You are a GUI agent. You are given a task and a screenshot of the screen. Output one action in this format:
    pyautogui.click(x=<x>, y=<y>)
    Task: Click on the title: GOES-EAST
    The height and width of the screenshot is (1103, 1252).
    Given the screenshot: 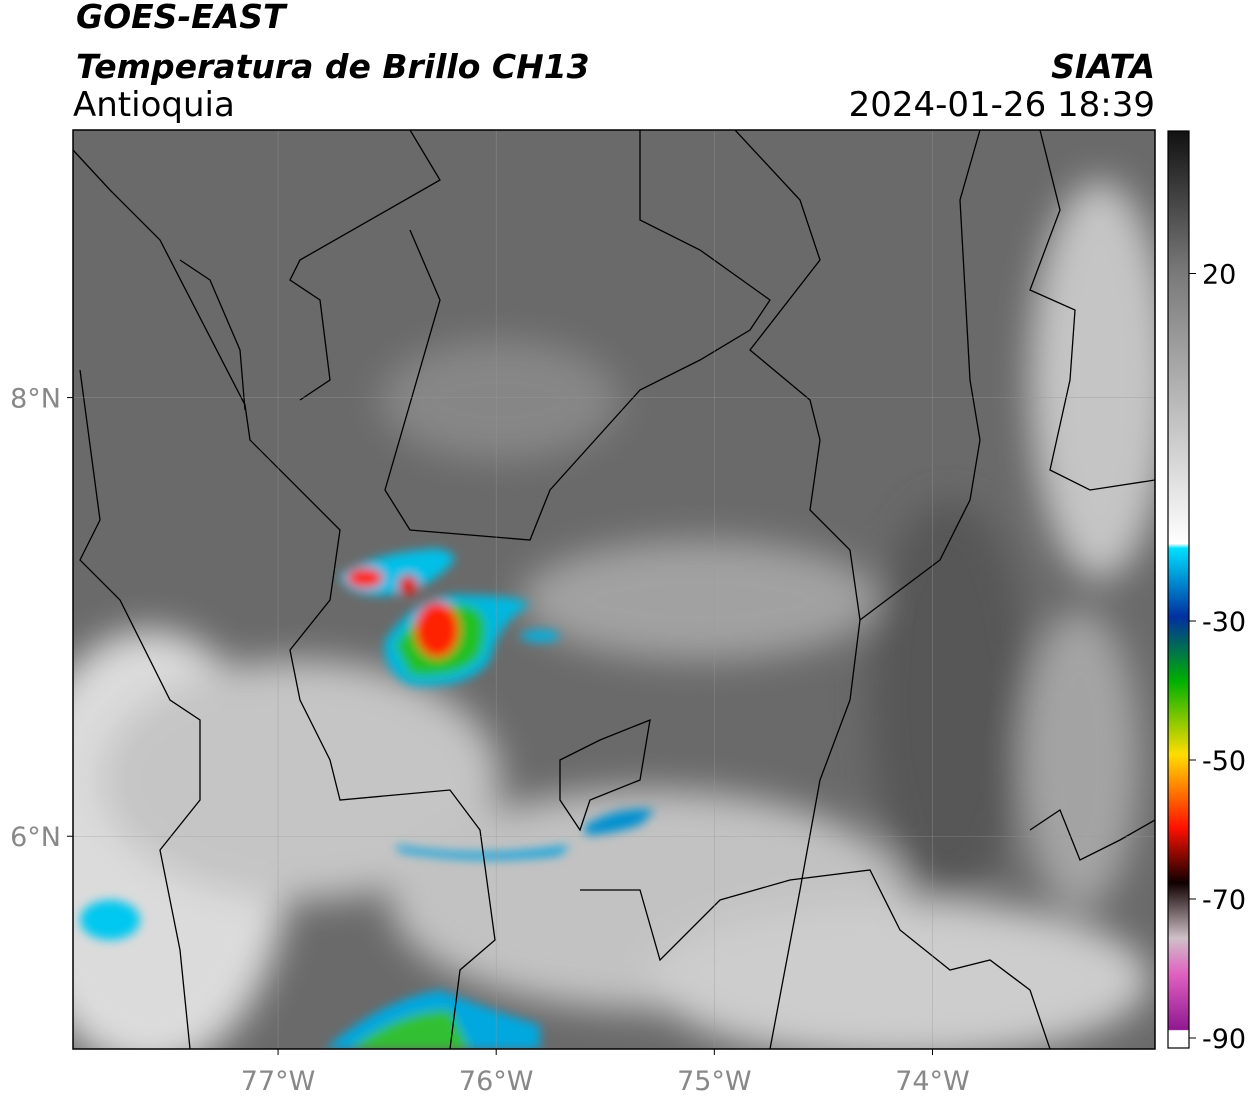 What is the action you would take?
    pyautogui.click(x=182, y=18)
    